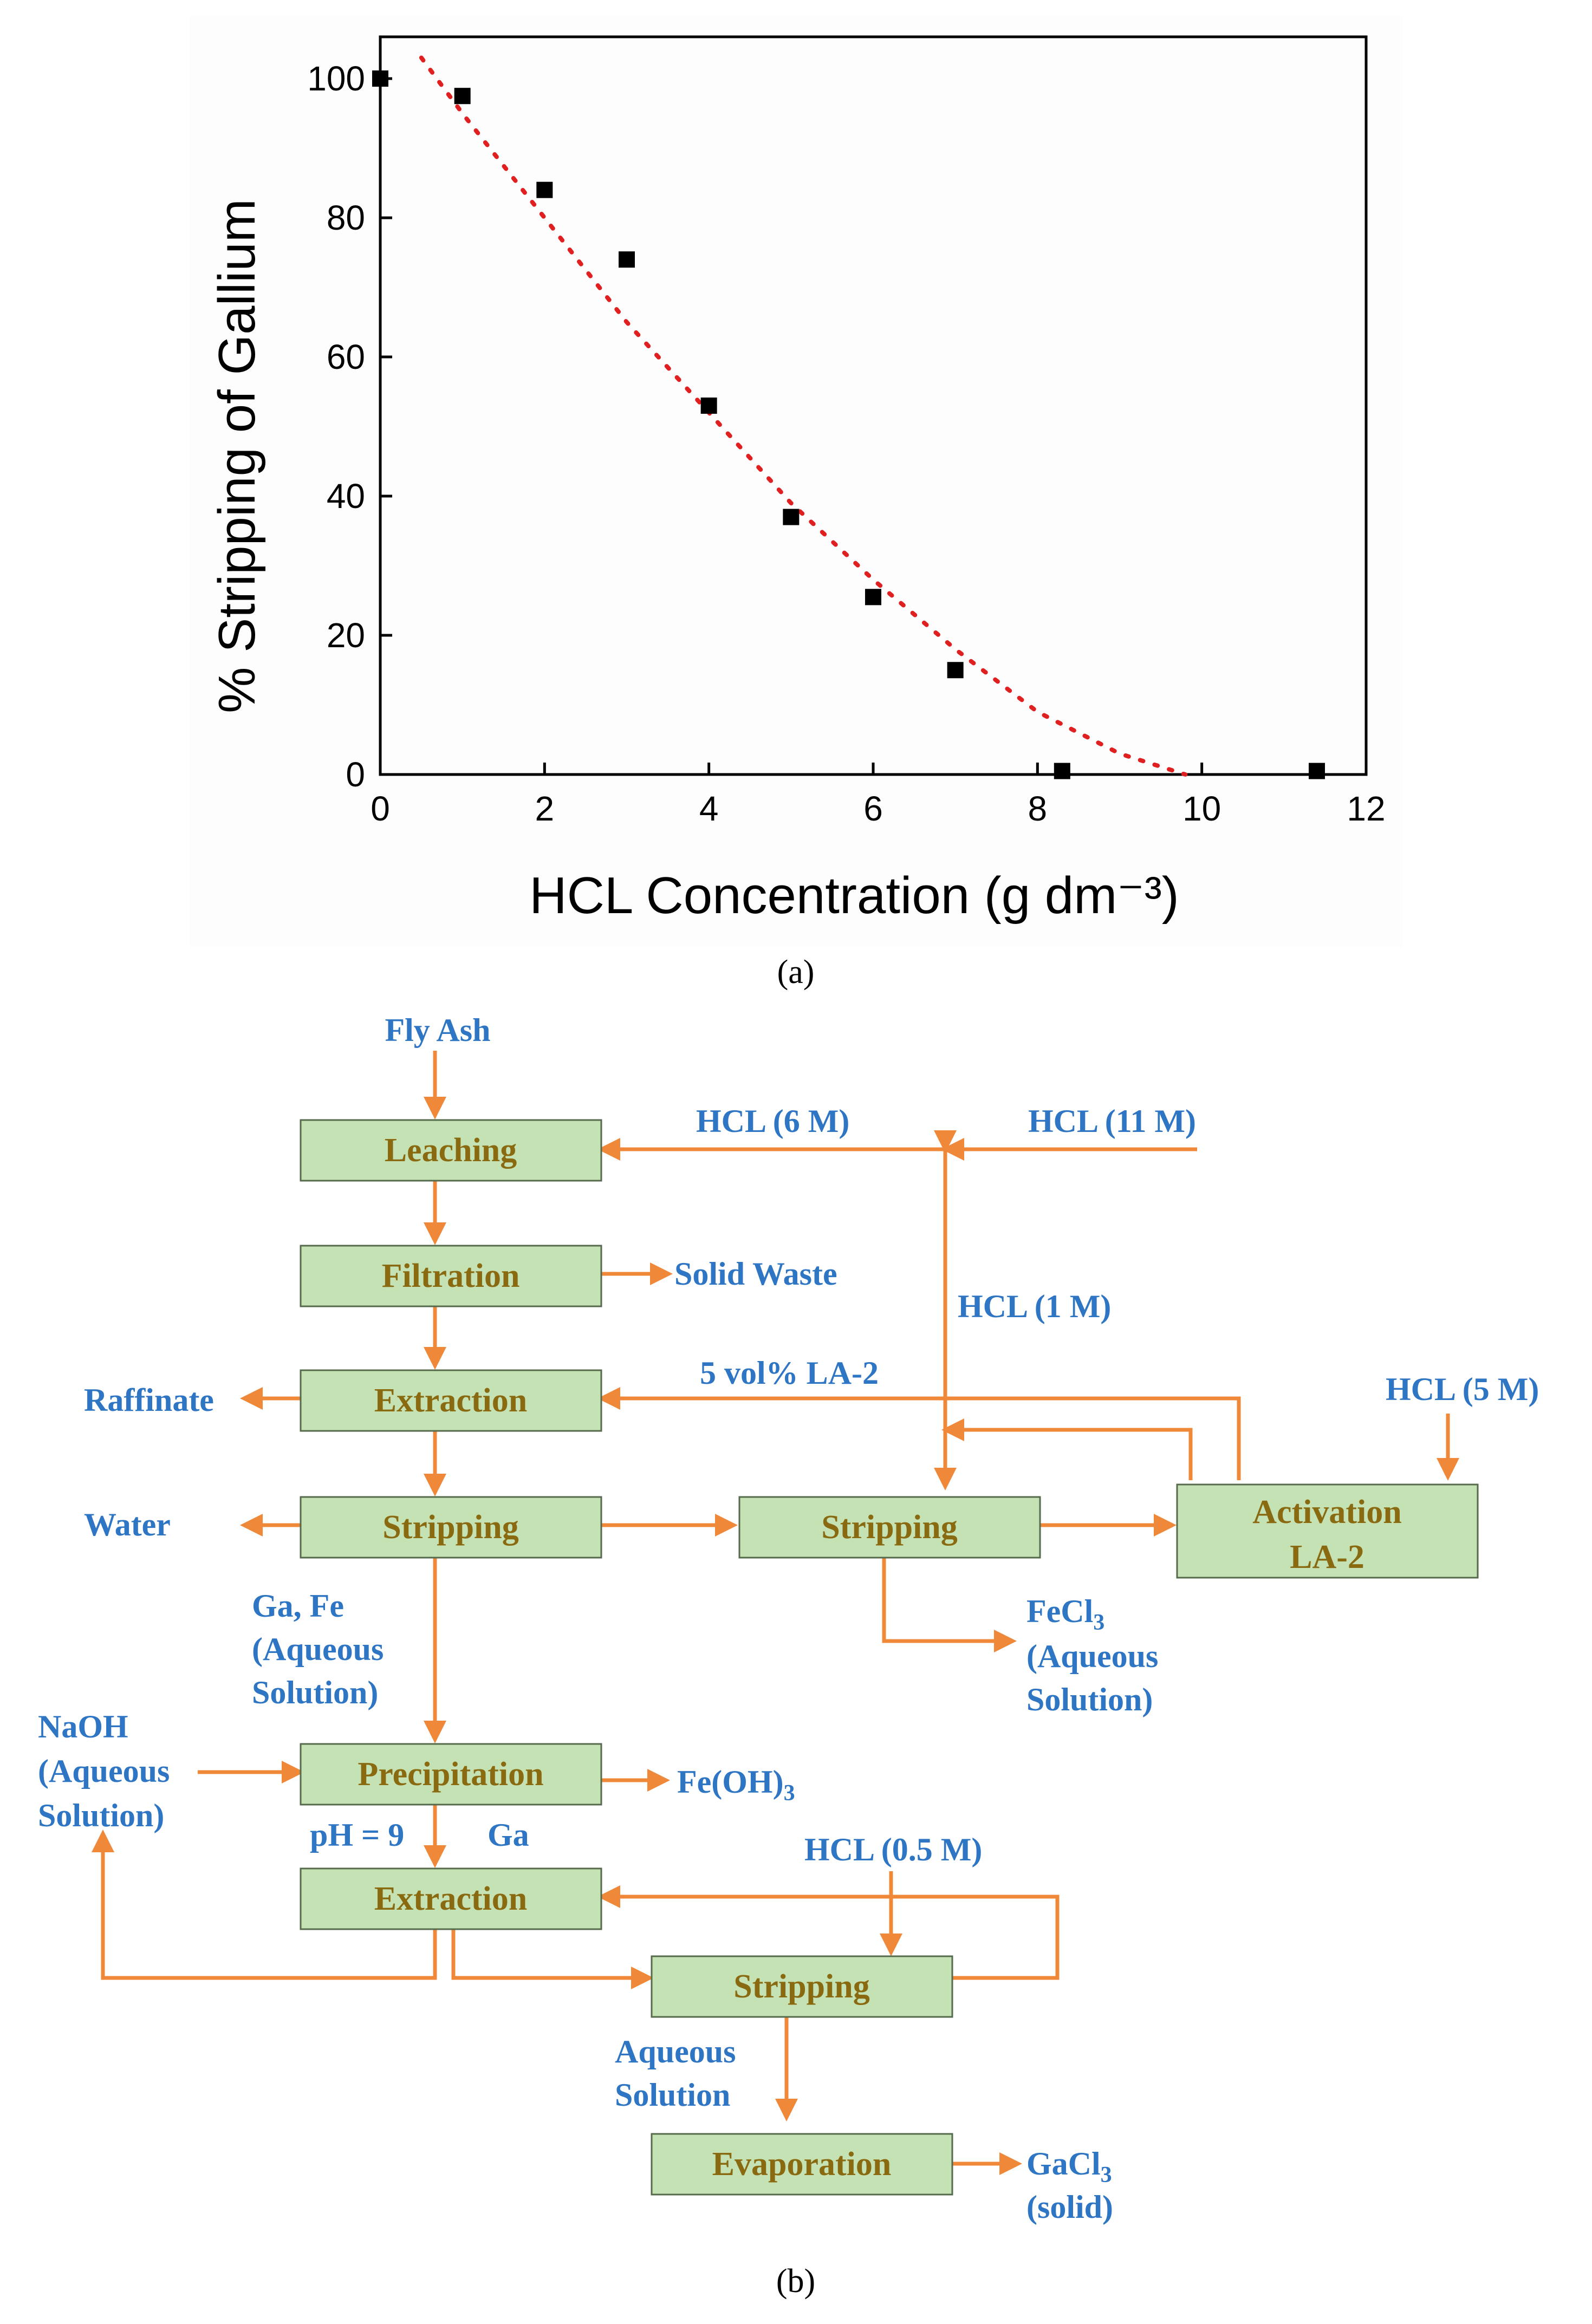 This screenshot has height=2324, width=1592. Describe the element at coordinates (101, 1816) in the screenshot. I see `label-solution-3: Solution)` at that location.